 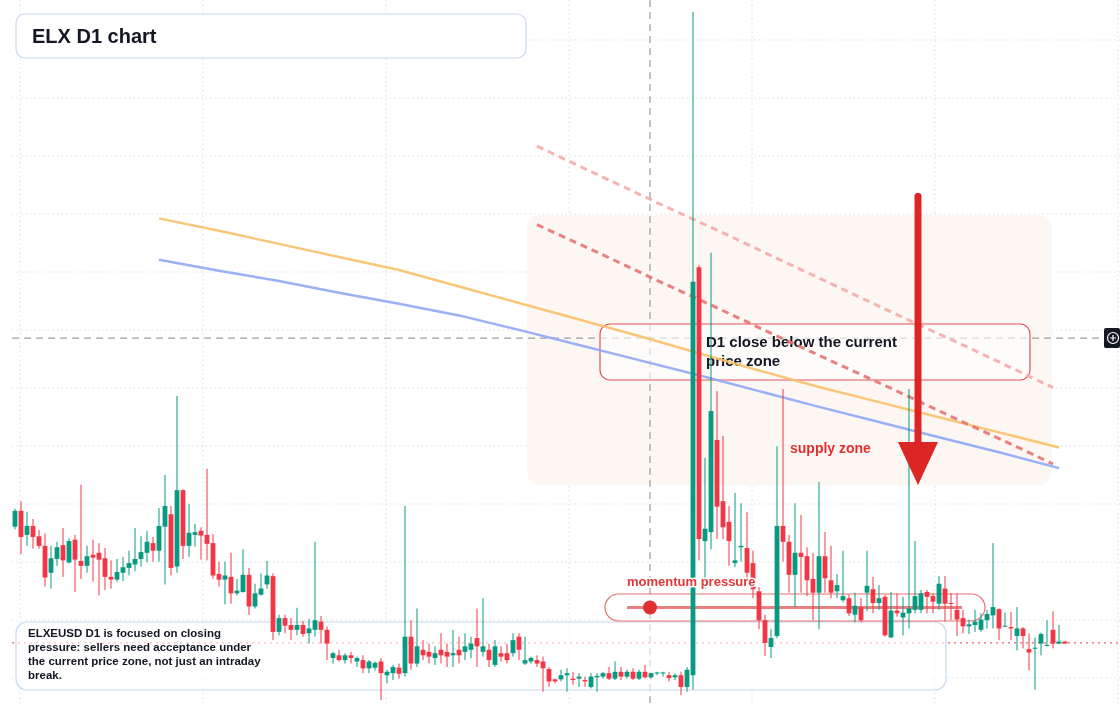 I want to click on annotation: D1 close below the current price zone, so click(x=801, y=351).